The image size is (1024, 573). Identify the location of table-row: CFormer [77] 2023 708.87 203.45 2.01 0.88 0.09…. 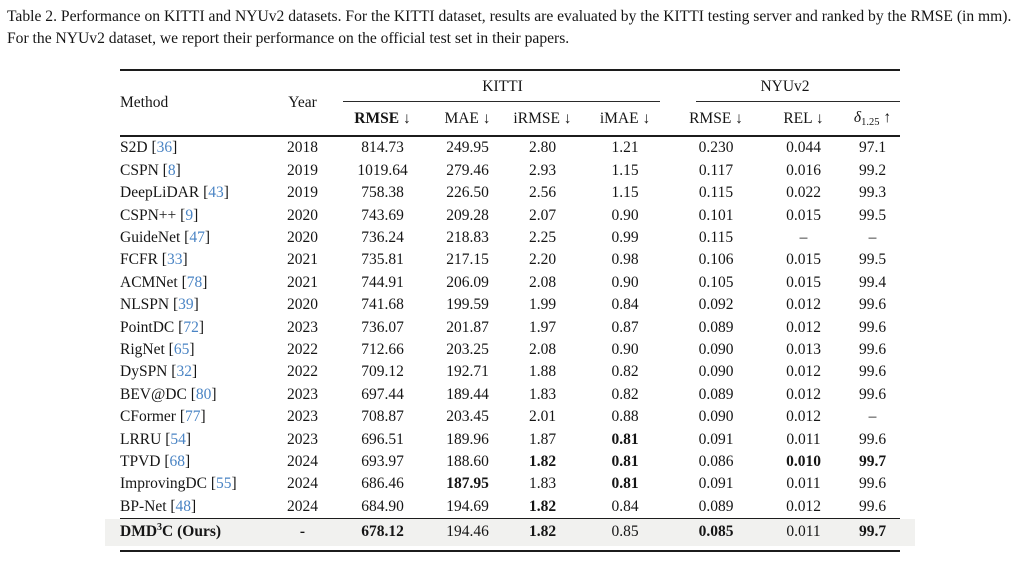
(510, 417).